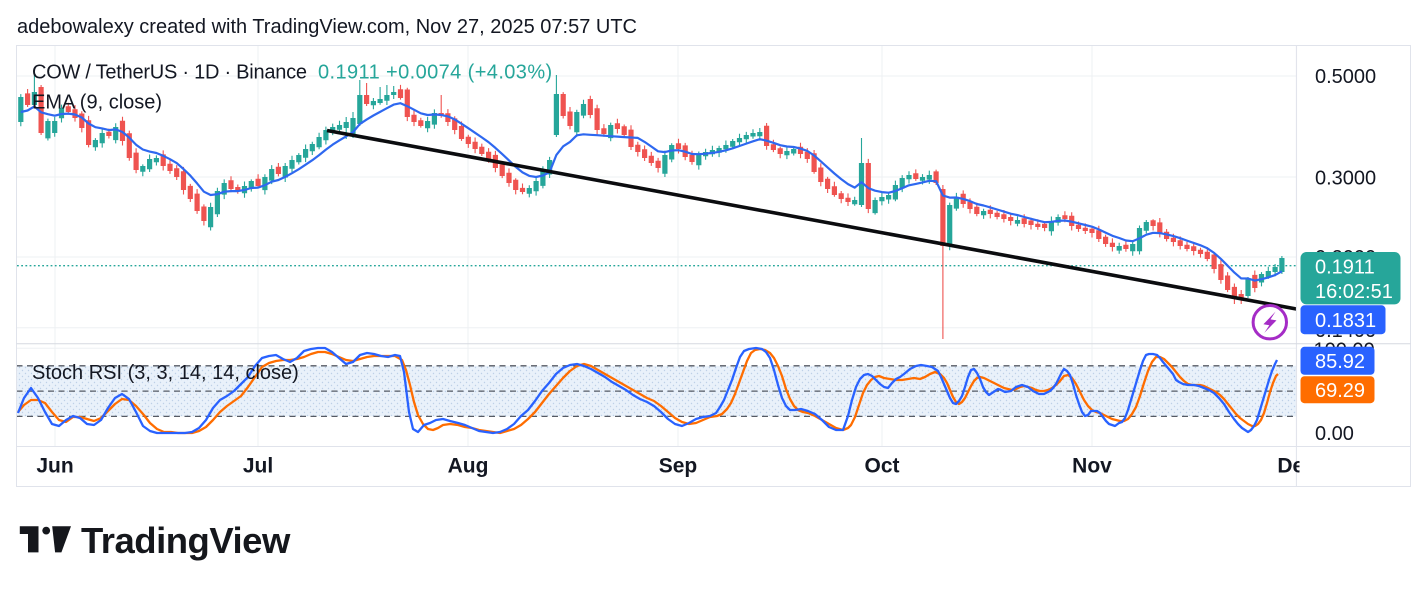 This screenshot has width=1428, height=591. I want to click on svg-text: Aug, so click(468, 465).